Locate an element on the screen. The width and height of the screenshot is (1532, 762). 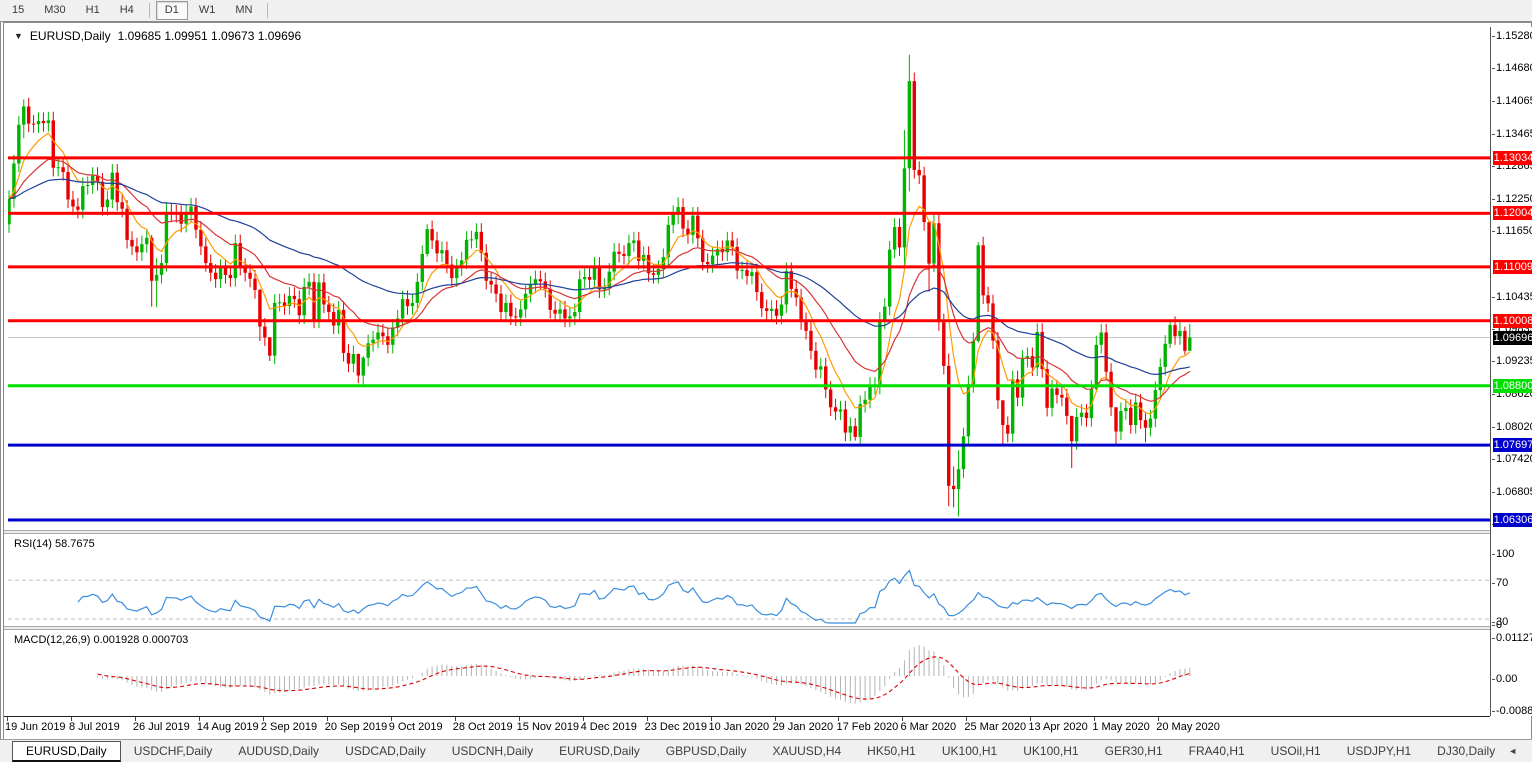
symbol-tab-gbpusd-daily: GBPUSD,Daily is located at coordinates (706, 751).